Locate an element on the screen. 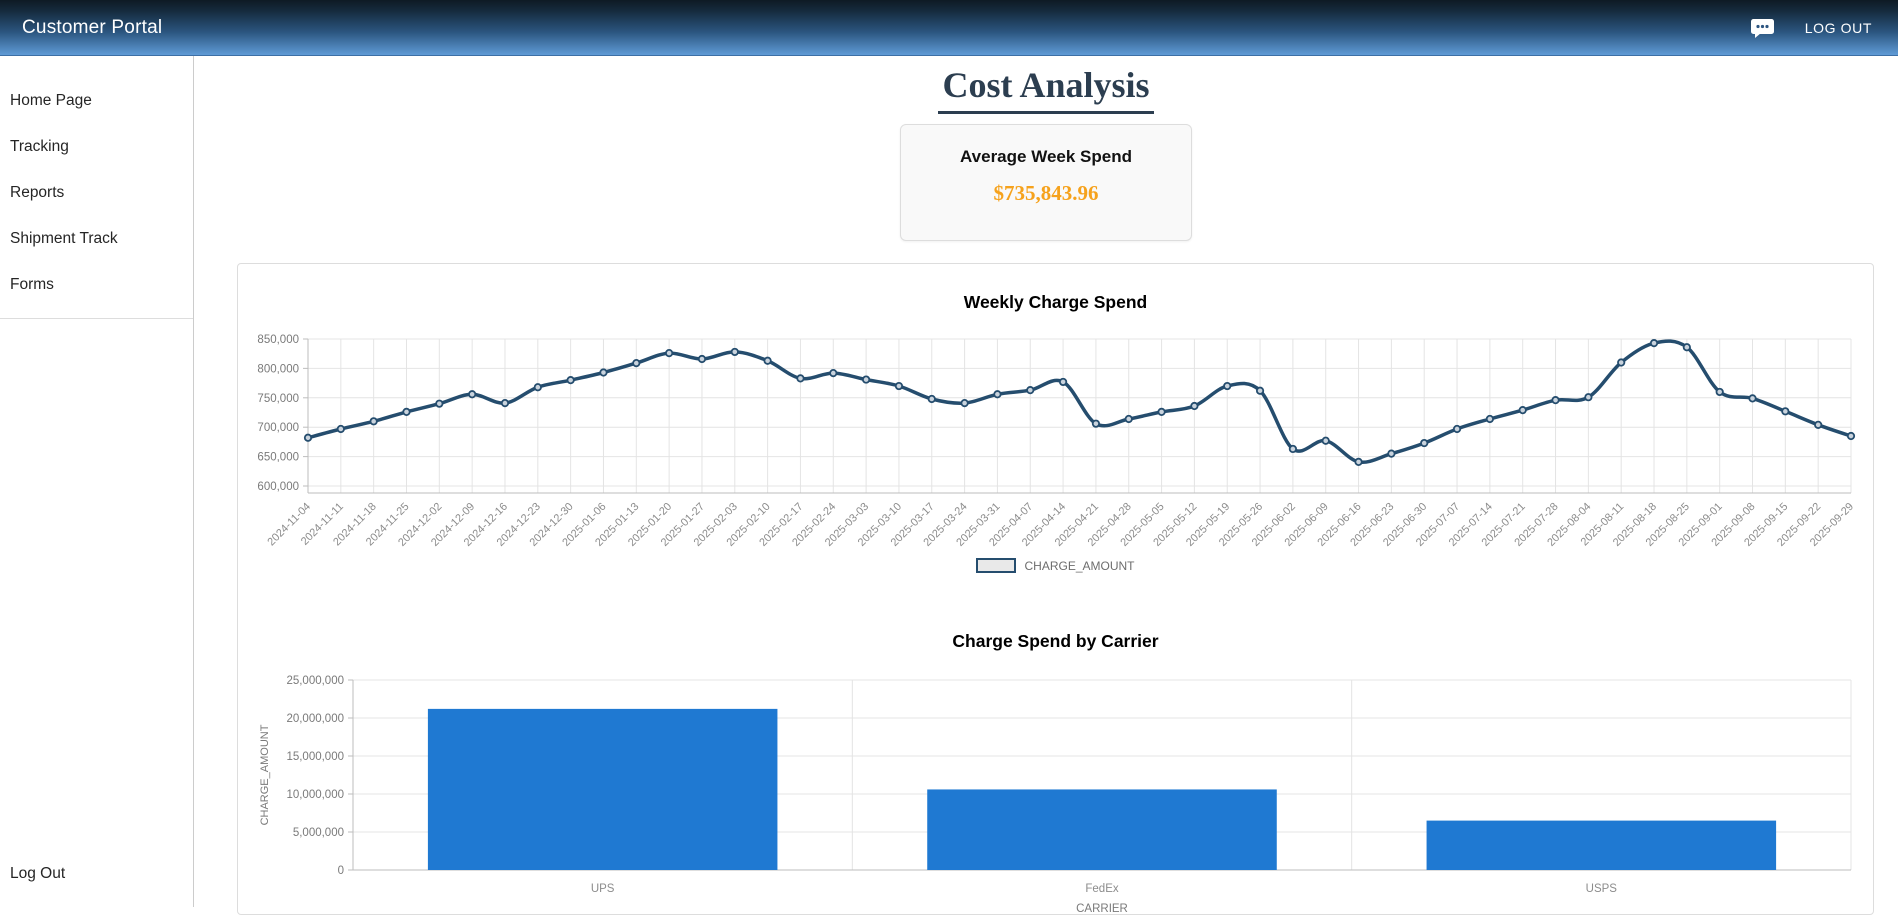 The width and height of the screenshot is (1898, 915). svg-text: 25,000,000 is located at coordinates (315, 681).